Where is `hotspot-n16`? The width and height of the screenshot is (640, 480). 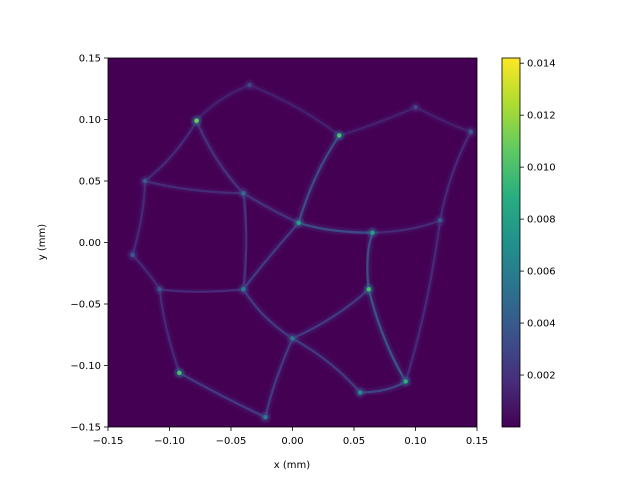
hotspot-n16 is located at coordinates (440, 220).